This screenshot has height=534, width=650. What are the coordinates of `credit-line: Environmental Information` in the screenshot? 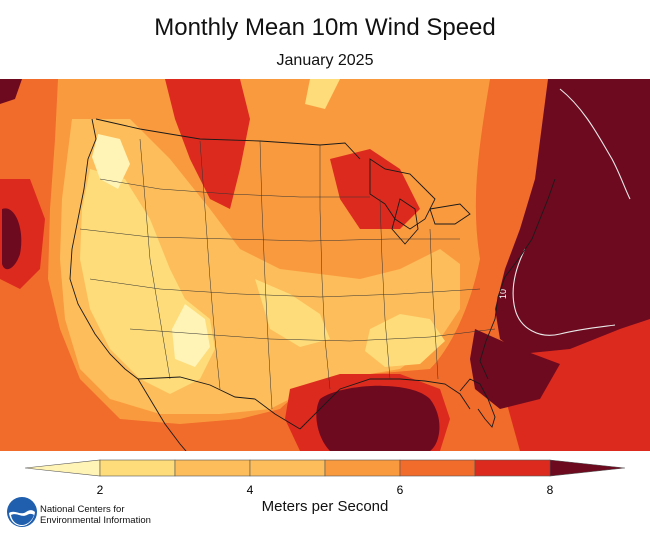 It's located at (95, 520).